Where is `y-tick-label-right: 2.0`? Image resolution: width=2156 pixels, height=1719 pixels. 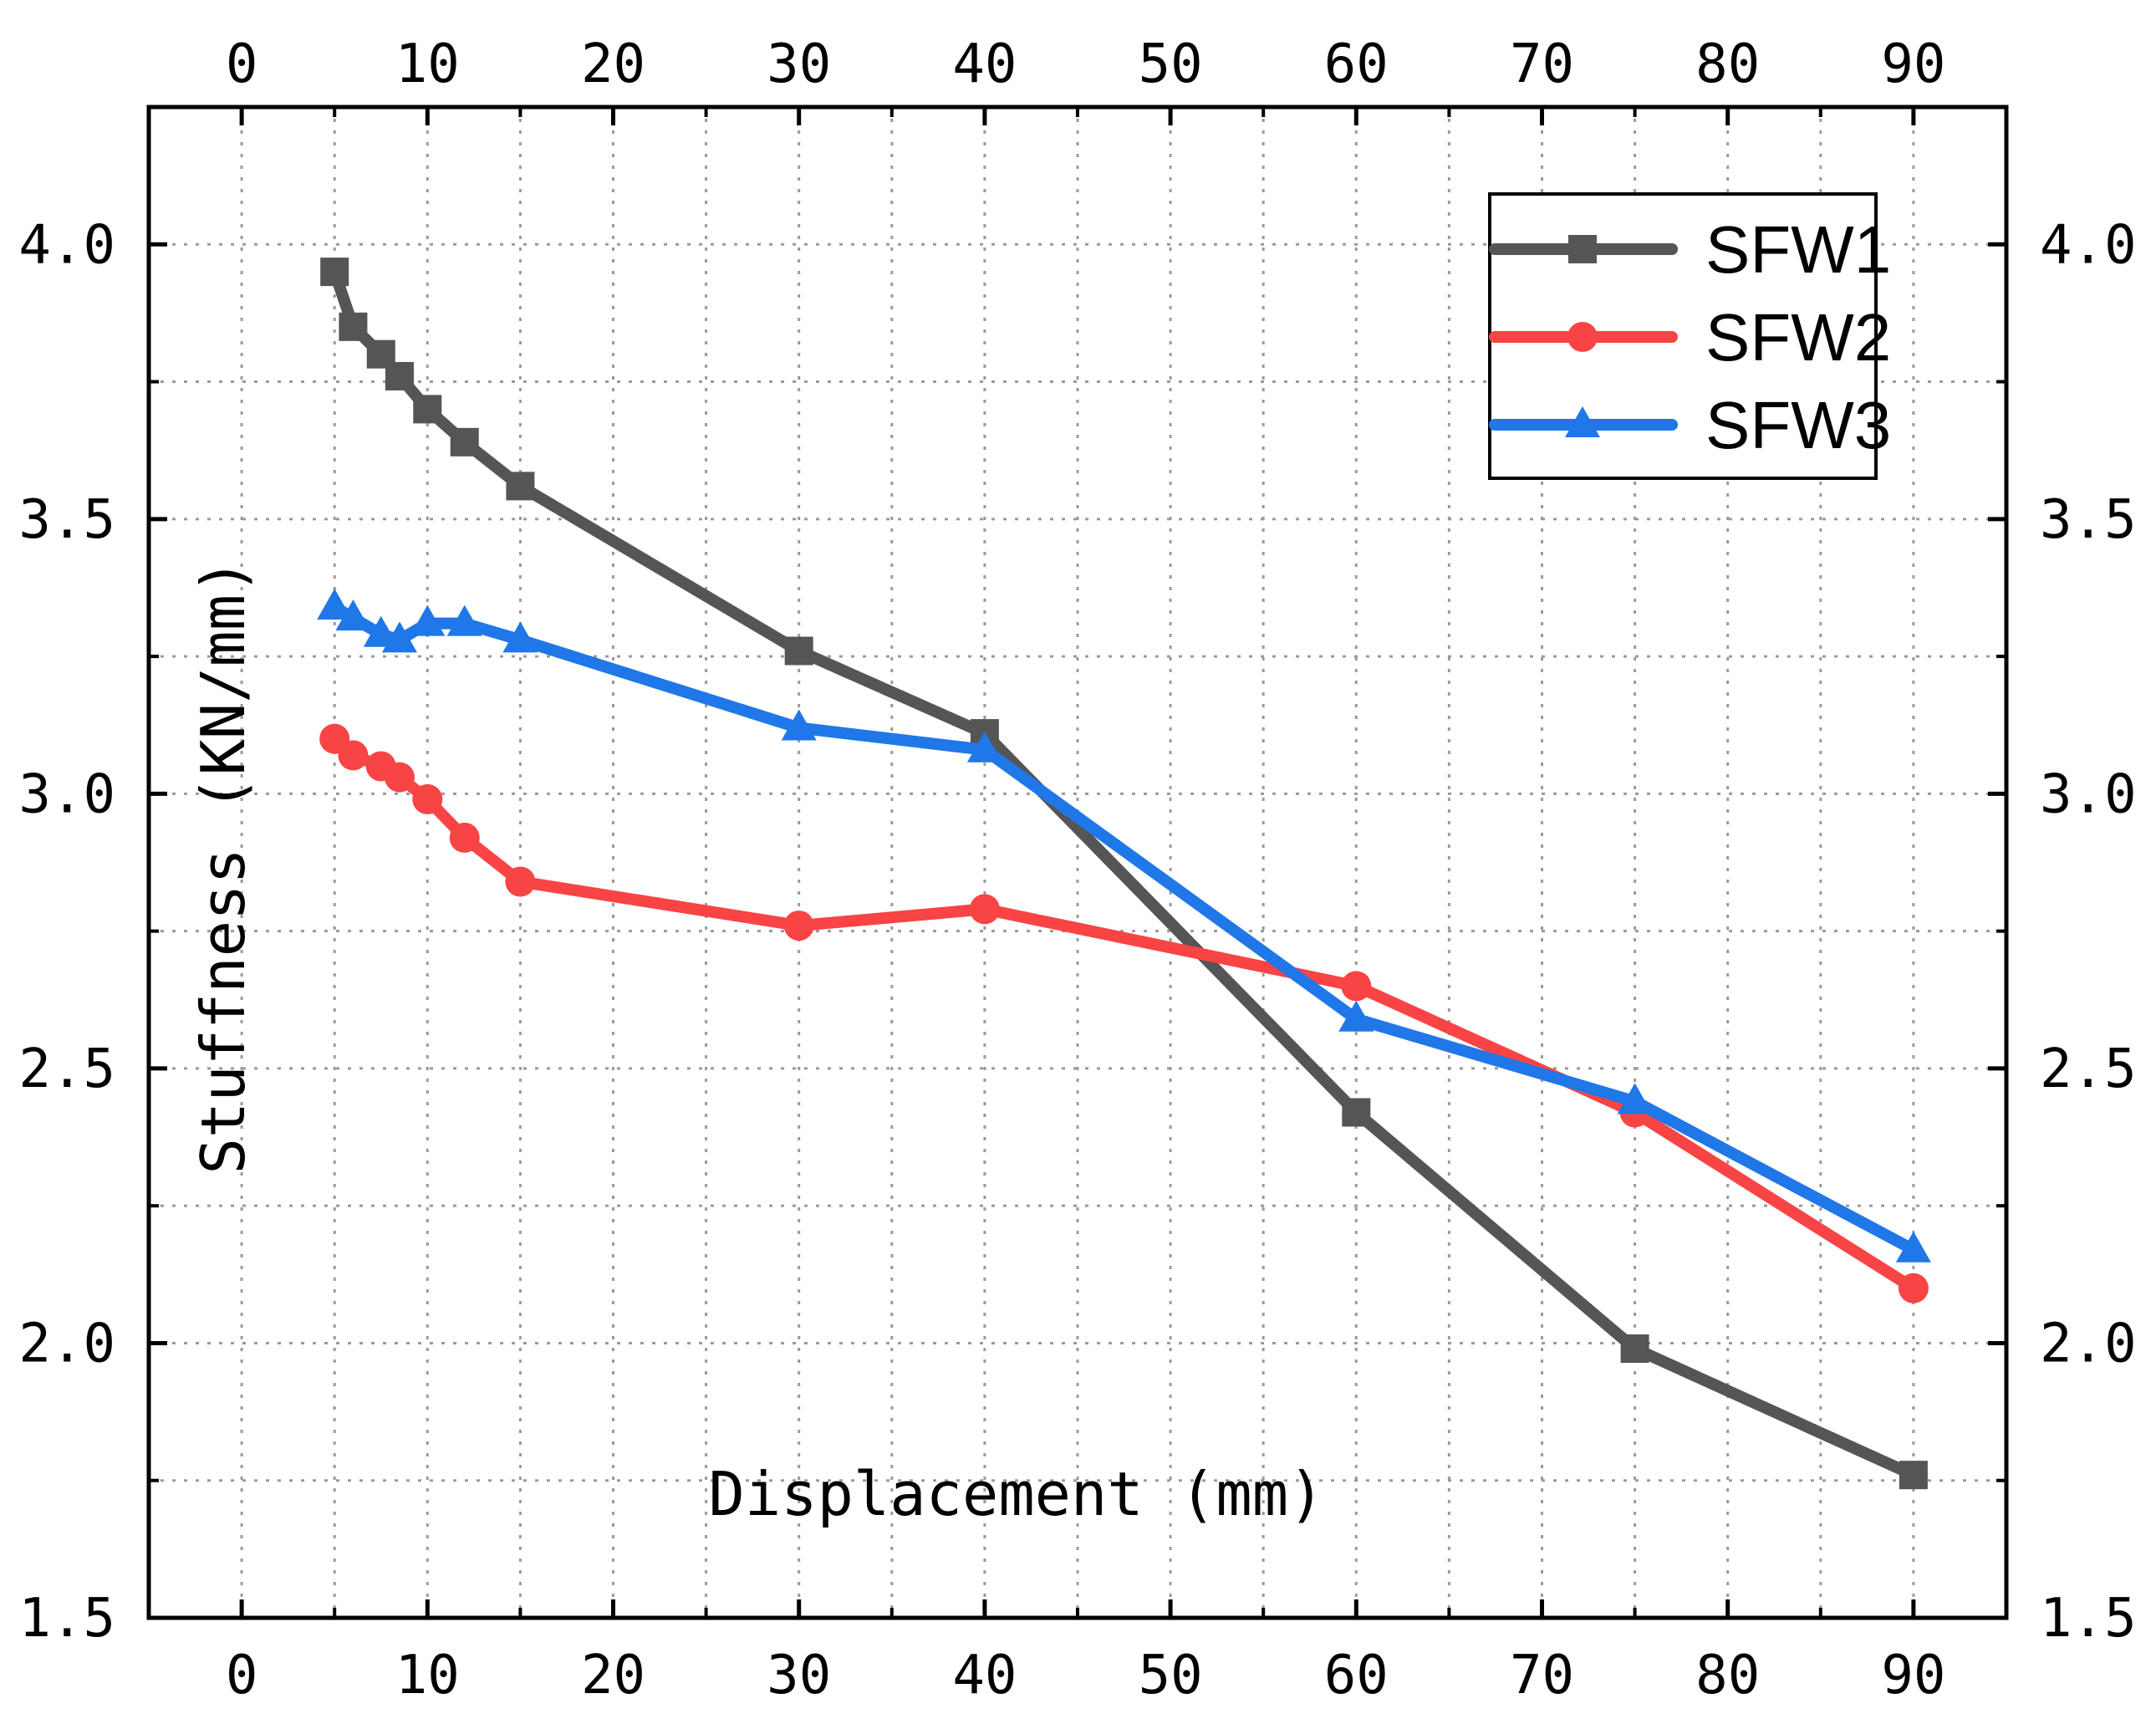 y-tick-label-right: 2.0 is located at coordinates (2088, 1344).